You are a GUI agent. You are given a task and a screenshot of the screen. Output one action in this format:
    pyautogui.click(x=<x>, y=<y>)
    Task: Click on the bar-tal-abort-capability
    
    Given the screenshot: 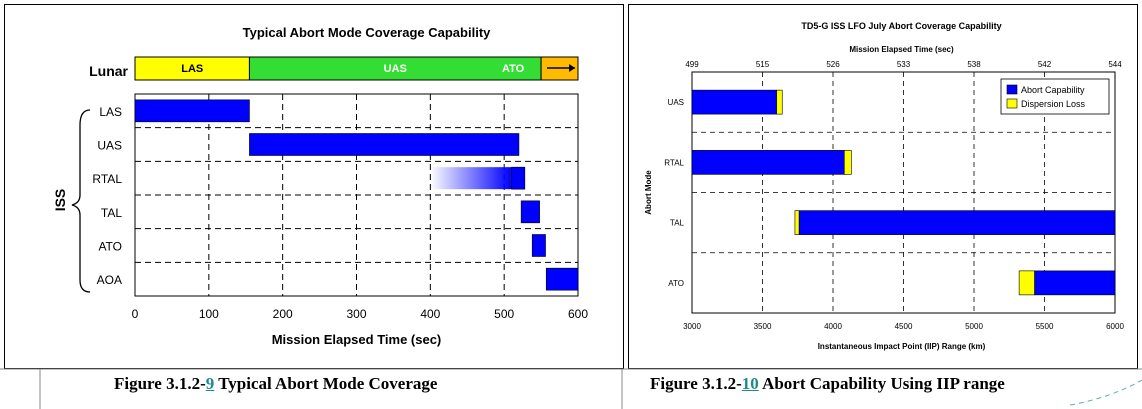 What is the action you would take?
    pyautogui.click(x=957, y=222)
    